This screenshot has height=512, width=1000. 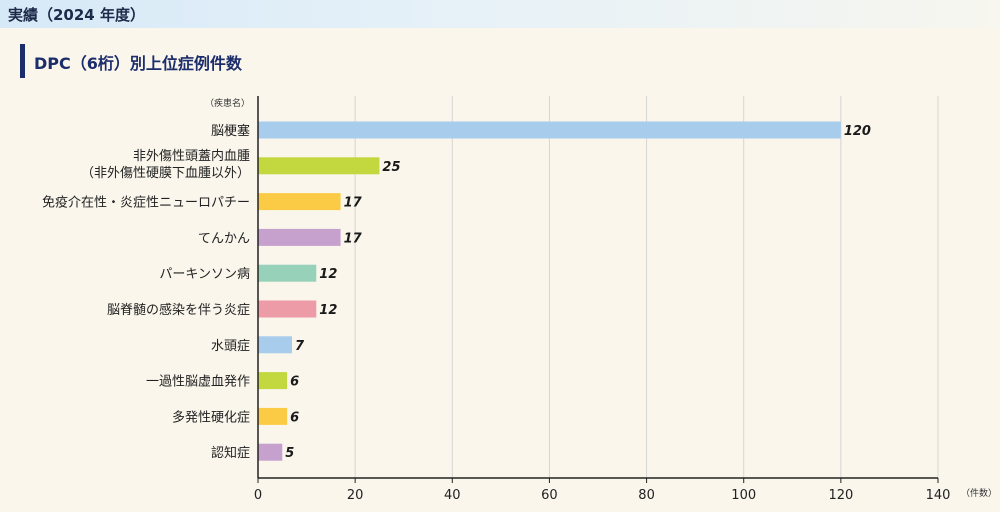 What do you see at coordinates (258, 495) in the screenshot?
I see `x-tick-label-0: 0` at bounding box center [258, 495].